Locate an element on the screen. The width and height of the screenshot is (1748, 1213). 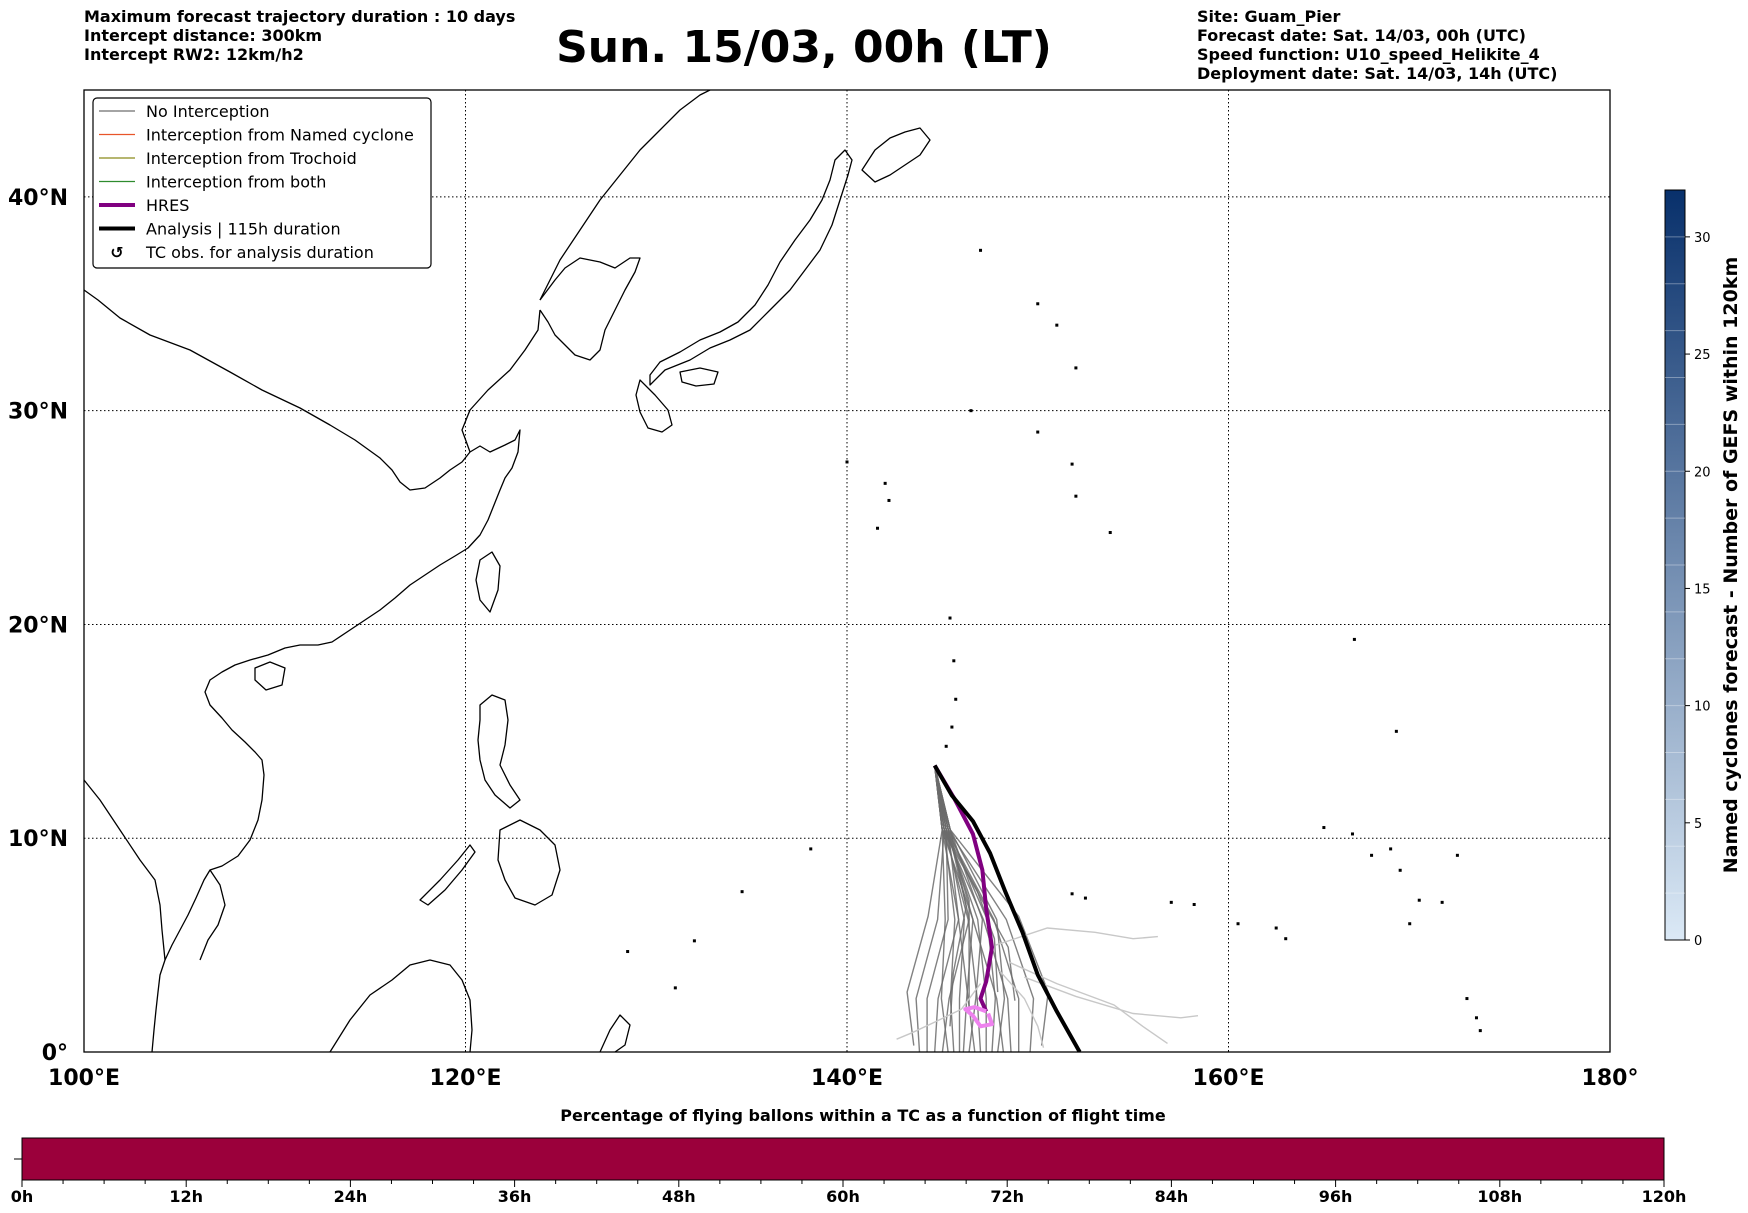
colorbar-tick-label: 15 is located at coordinates (1702, 589).